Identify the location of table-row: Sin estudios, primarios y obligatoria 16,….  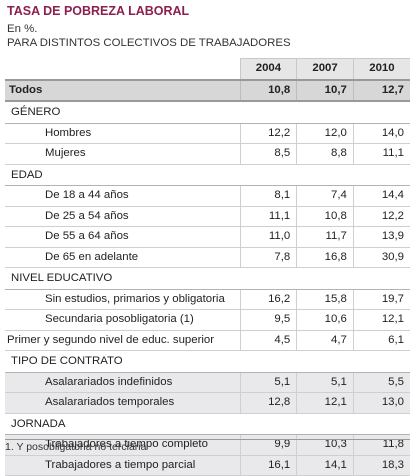
(207, 299).